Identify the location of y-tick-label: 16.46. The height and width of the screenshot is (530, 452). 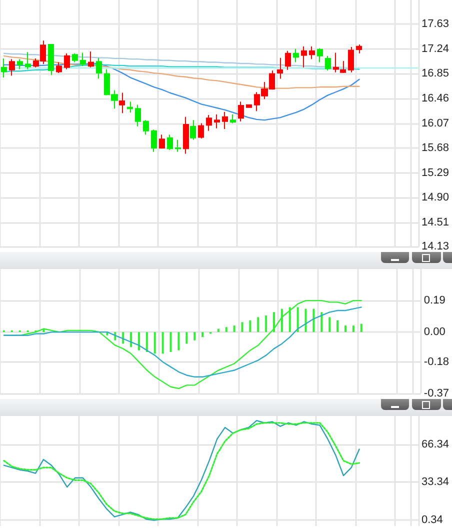
(435, 98).